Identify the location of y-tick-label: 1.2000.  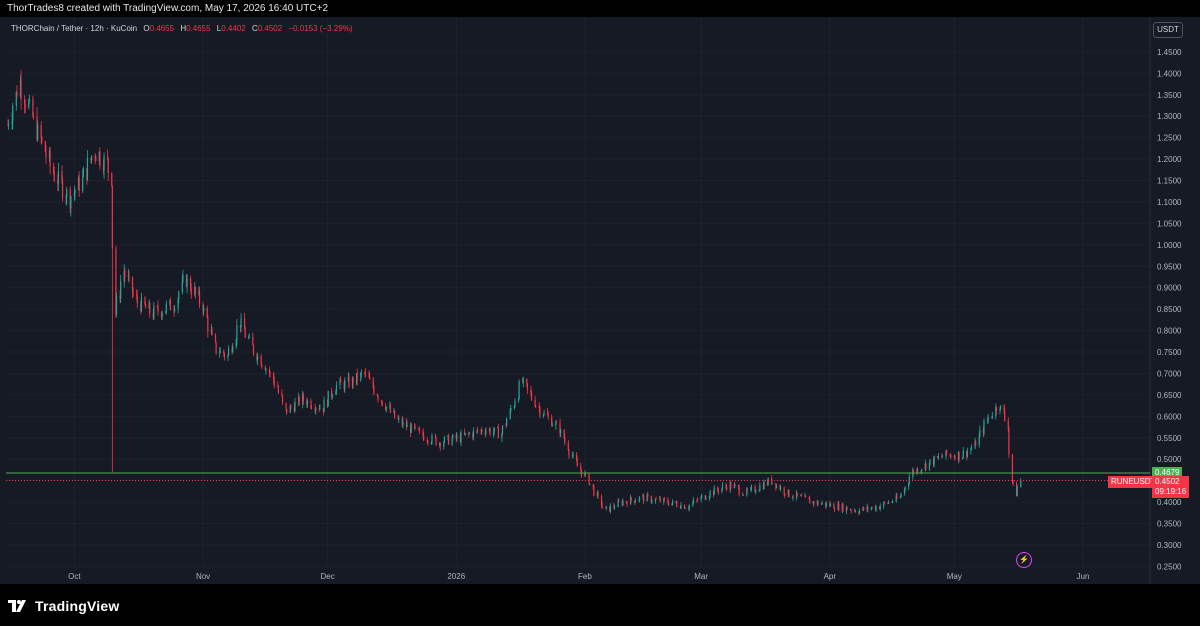
(1169, 159).